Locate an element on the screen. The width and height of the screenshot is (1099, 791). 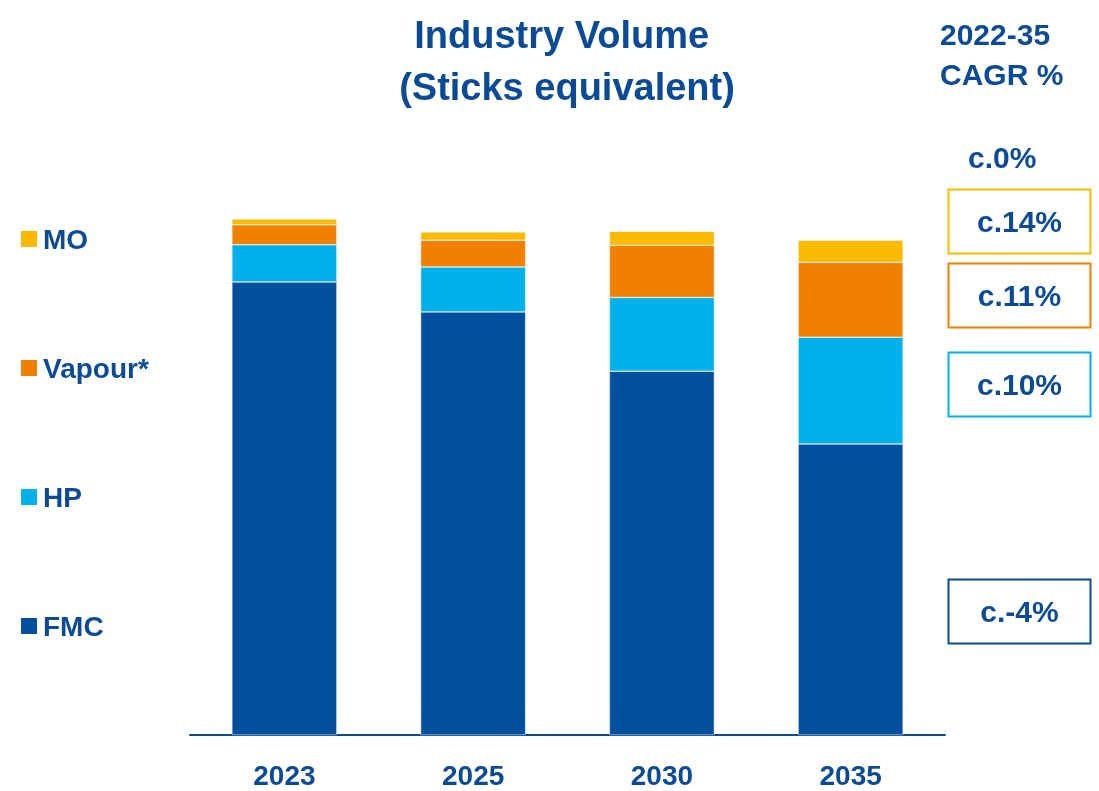
text: c.10% is located at coordinates (1019, 384).